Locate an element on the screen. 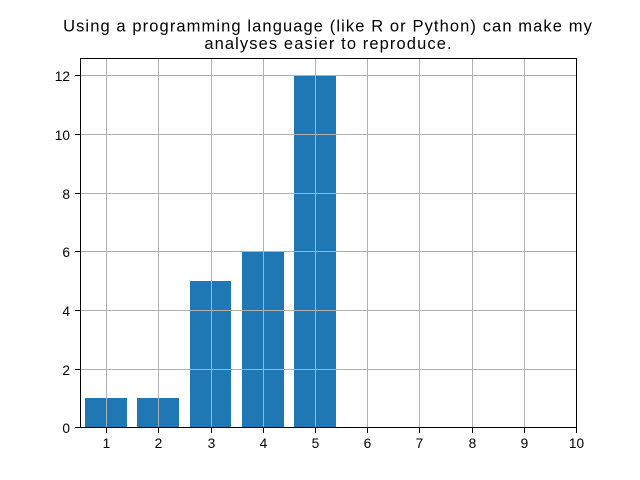 Image resolution: width=640 pixels, height=480 pixels. svg-text: 0 is located at coordinates (66, 428).